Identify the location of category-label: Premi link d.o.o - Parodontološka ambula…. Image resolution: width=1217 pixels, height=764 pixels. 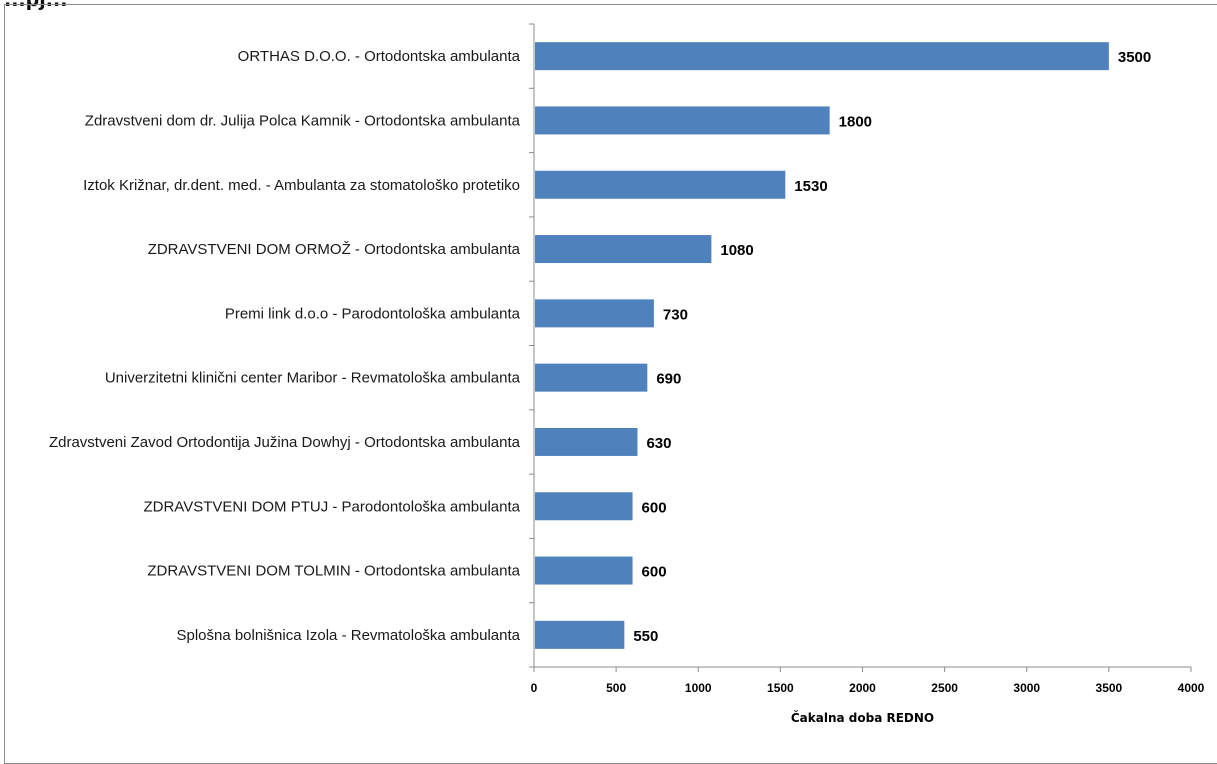
(373, 313).